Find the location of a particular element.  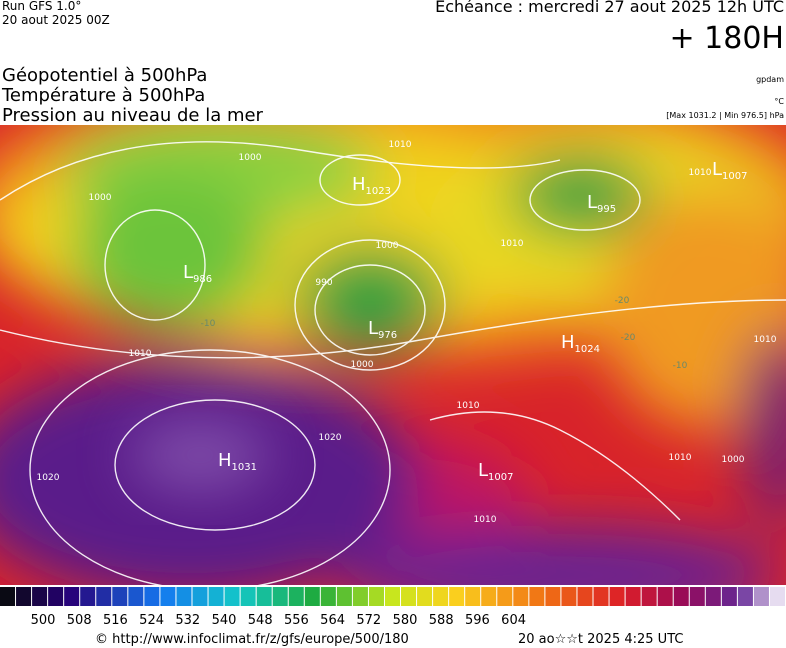

pressure-center: H1024 is located at coordinates (580, 343).